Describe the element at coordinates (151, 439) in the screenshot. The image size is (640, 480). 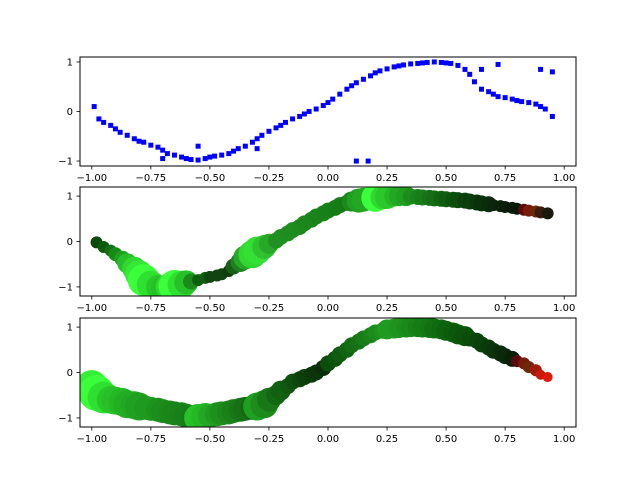
I see `subplot-3-x-tick-label: −0.75` at that location.